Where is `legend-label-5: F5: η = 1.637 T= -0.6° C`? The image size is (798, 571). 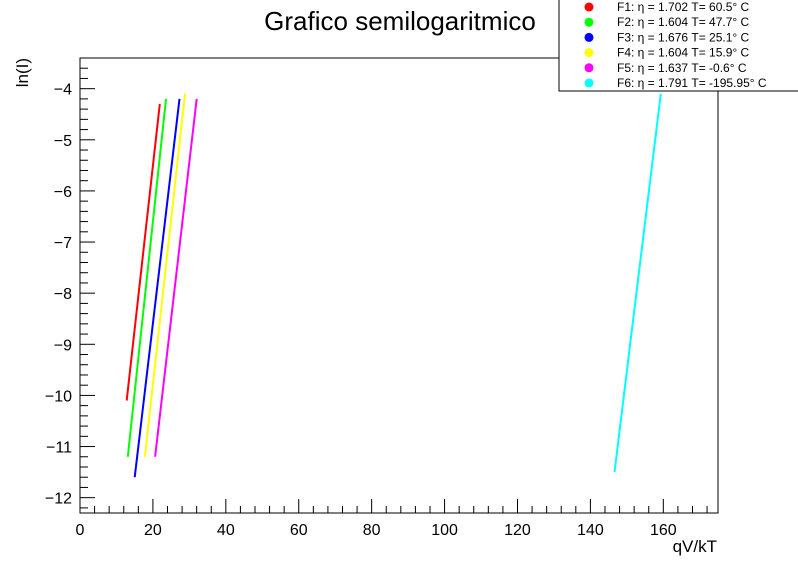
legend-label-5: F5: η = 1.637 T= -0.6° C is located at coordinates (682, 68).